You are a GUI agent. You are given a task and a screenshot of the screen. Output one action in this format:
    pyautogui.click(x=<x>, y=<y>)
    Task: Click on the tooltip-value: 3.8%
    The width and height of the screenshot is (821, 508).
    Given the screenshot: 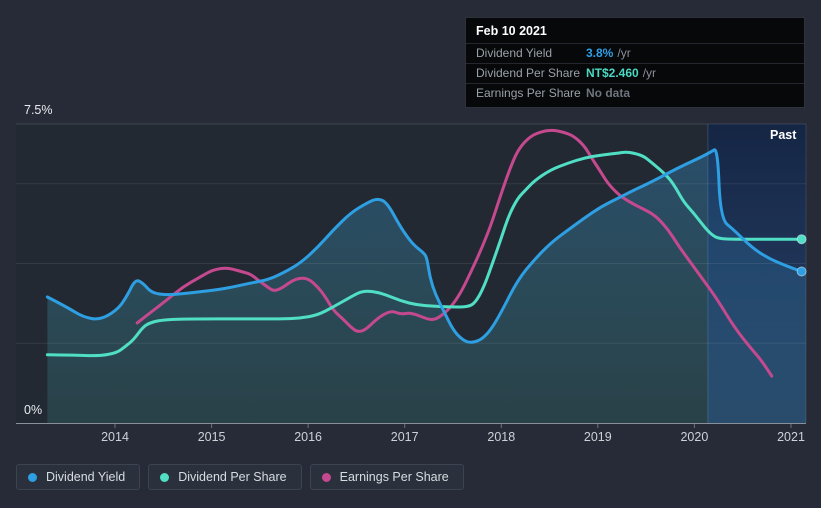 What is the action you would take?
    pyautogui.click(x=600, y=53)
    